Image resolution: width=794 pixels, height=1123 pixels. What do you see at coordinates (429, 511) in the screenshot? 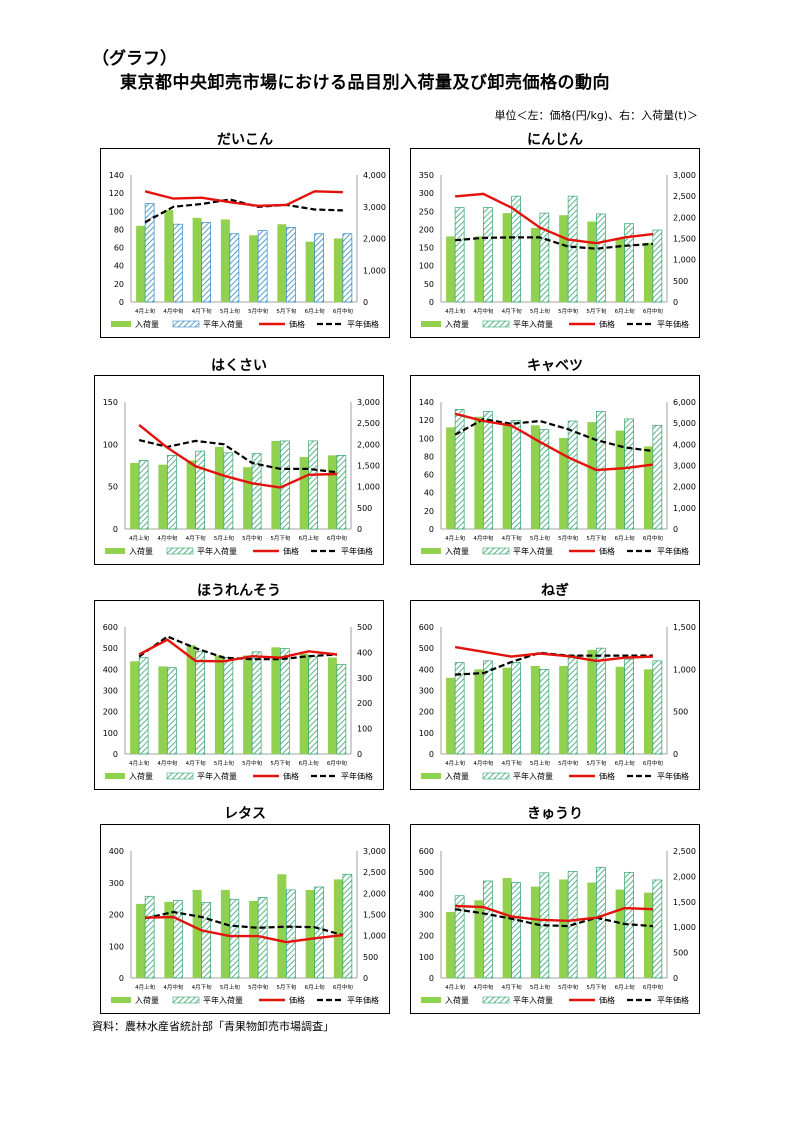
I see `left-tick-label: 20` at bounding box center [429, 511].